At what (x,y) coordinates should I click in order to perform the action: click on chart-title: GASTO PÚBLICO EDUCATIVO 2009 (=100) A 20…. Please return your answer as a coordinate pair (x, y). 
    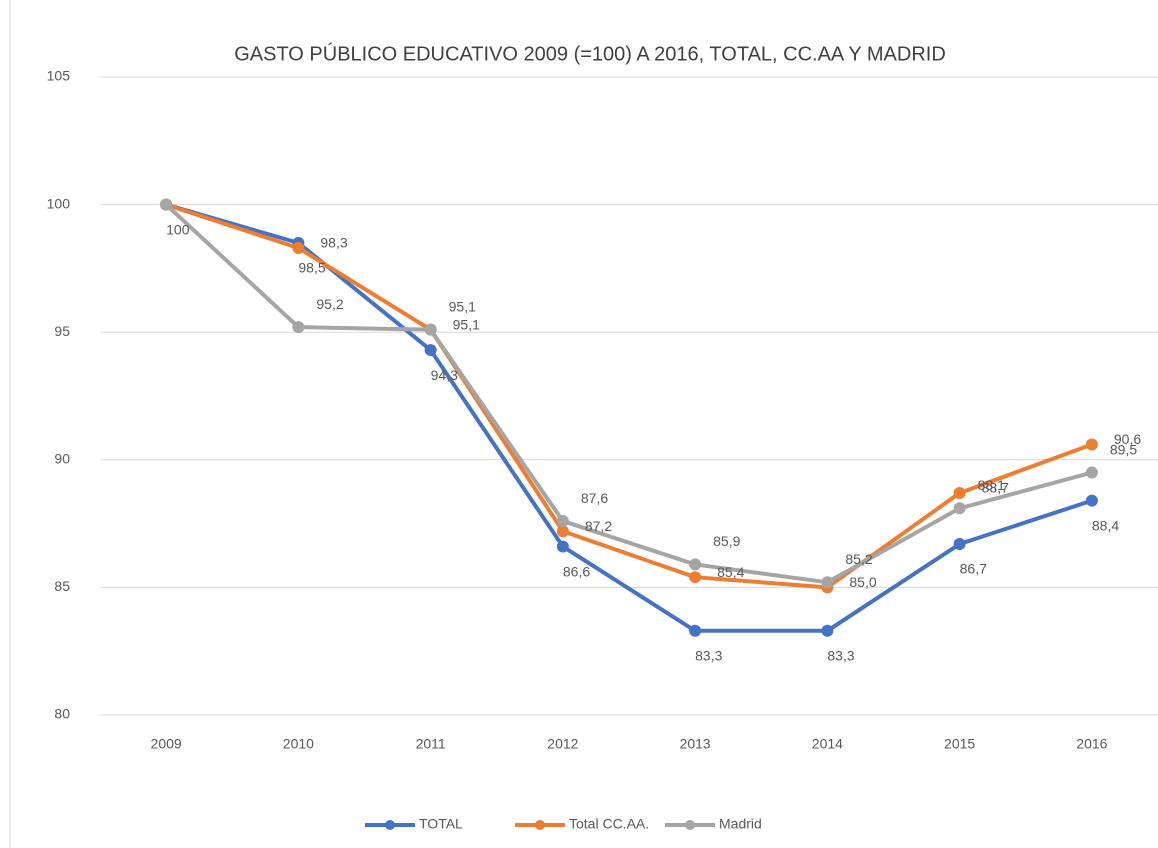
    Looking at the image, I should click on (590, 53).